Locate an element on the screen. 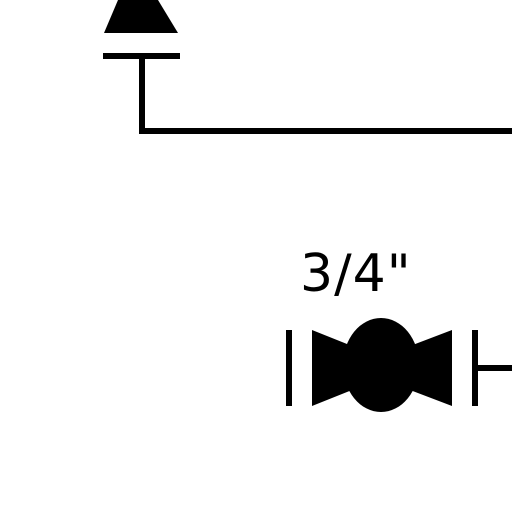 This screenshot has width=512, height=512. trap-symbol is located at coordinates (141, 29).